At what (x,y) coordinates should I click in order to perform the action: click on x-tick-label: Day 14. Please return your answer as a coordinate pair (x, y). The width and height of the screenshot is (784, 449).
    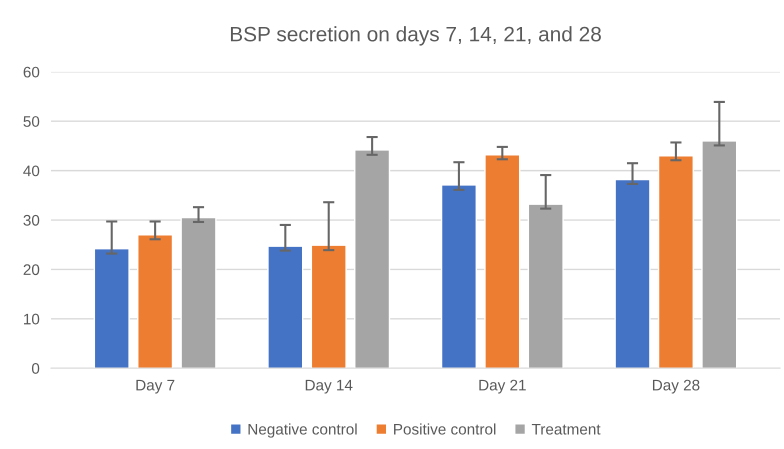
    Looking at the image, I should click on (329, 387).